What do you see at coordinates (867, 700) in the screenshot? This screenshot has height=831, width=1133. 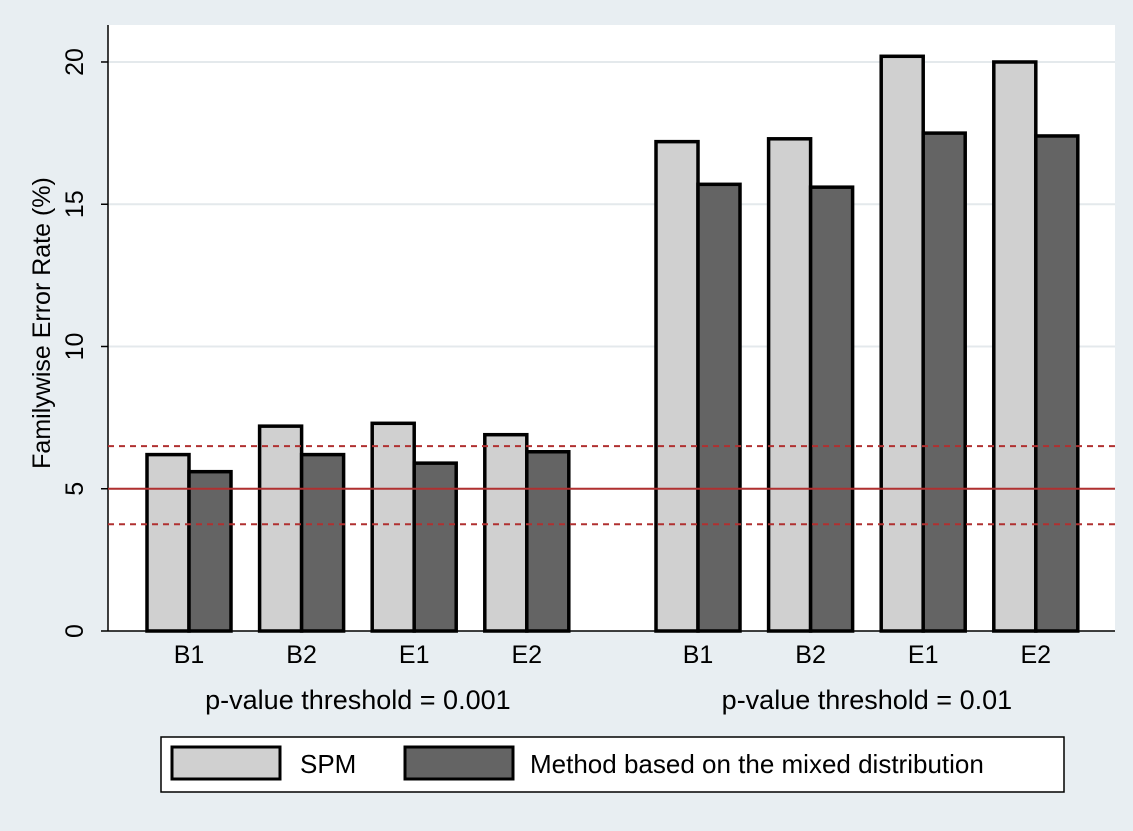 I see `group-label: p-value threshold = 0.01` at bounding box center [867, 700].